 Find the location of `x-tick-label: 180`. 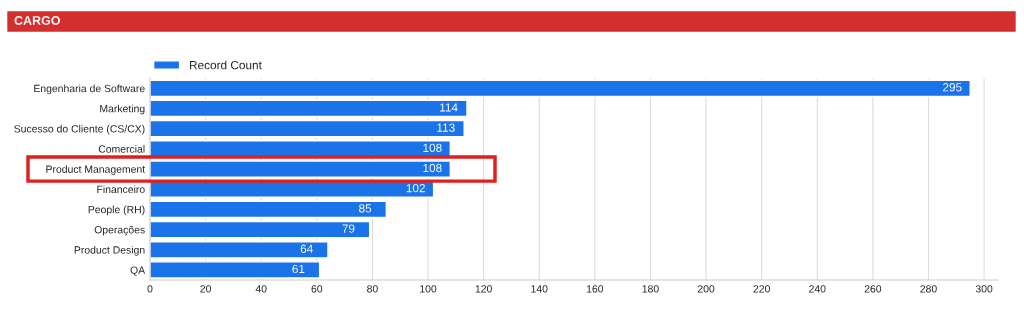

x-tick-label: 180 is located at coordinates (650, 289).